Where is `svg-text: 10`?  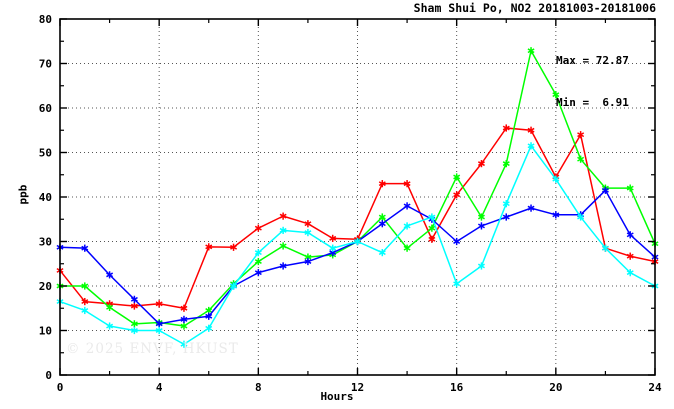
svg-text: 10 is located at coordinates (45, 331).